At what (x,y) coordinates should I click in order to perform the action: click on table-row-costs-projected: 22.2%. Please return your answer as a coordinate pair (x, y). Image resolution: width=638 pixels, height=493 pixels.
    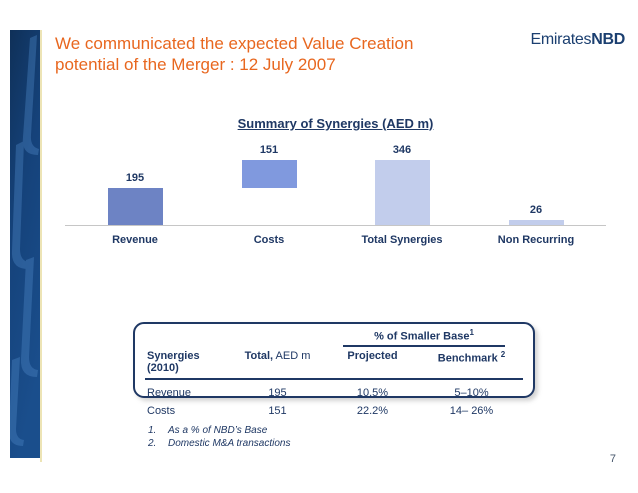
    Looking at the image, I should click on (372, 410).